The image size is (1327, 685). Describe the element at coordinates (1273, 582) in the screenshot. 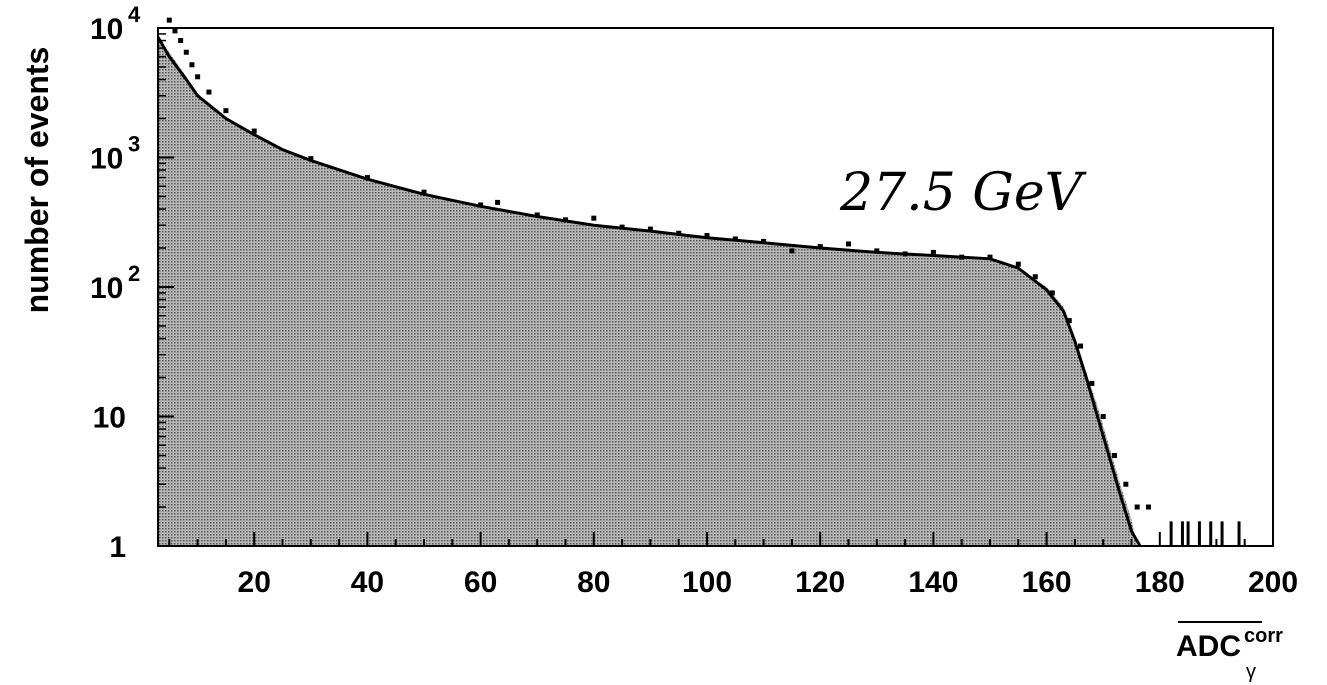

I see `x-tick-label: 200` at that location.